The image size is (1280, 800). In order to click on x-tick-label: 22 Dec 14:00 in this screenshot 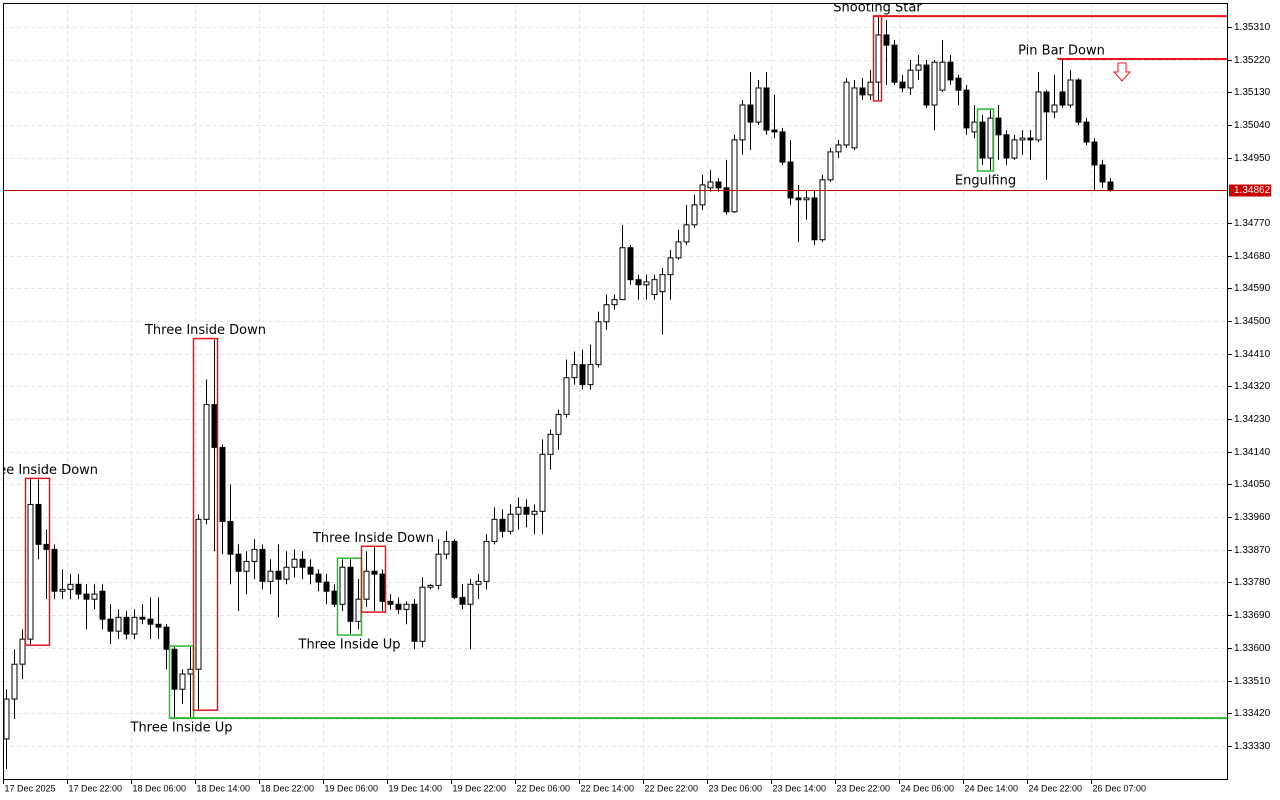, I will do `click(608, 788)`.